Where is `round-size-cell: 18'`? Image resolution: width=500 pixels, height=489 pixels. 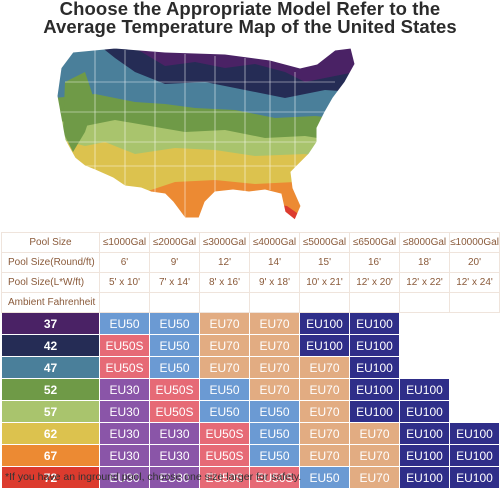 round-size-cell: 18' is located at coordinates (424, 262).